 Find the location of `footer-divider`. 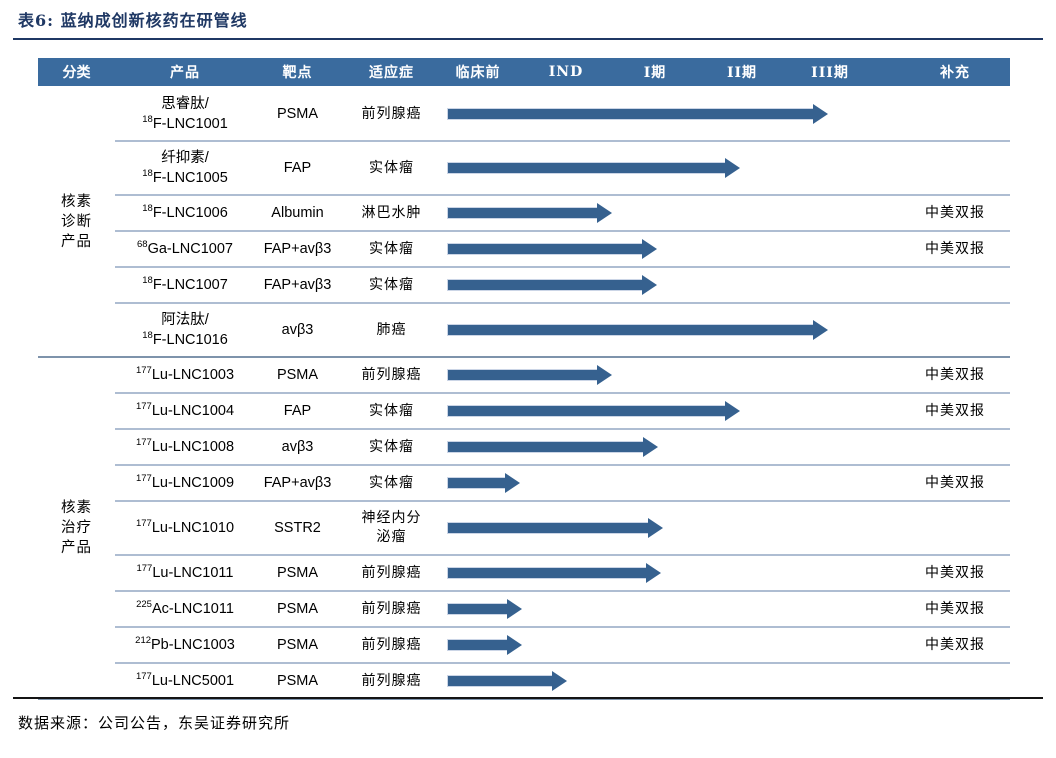

footer-divider is located at coordinates (528, 698).